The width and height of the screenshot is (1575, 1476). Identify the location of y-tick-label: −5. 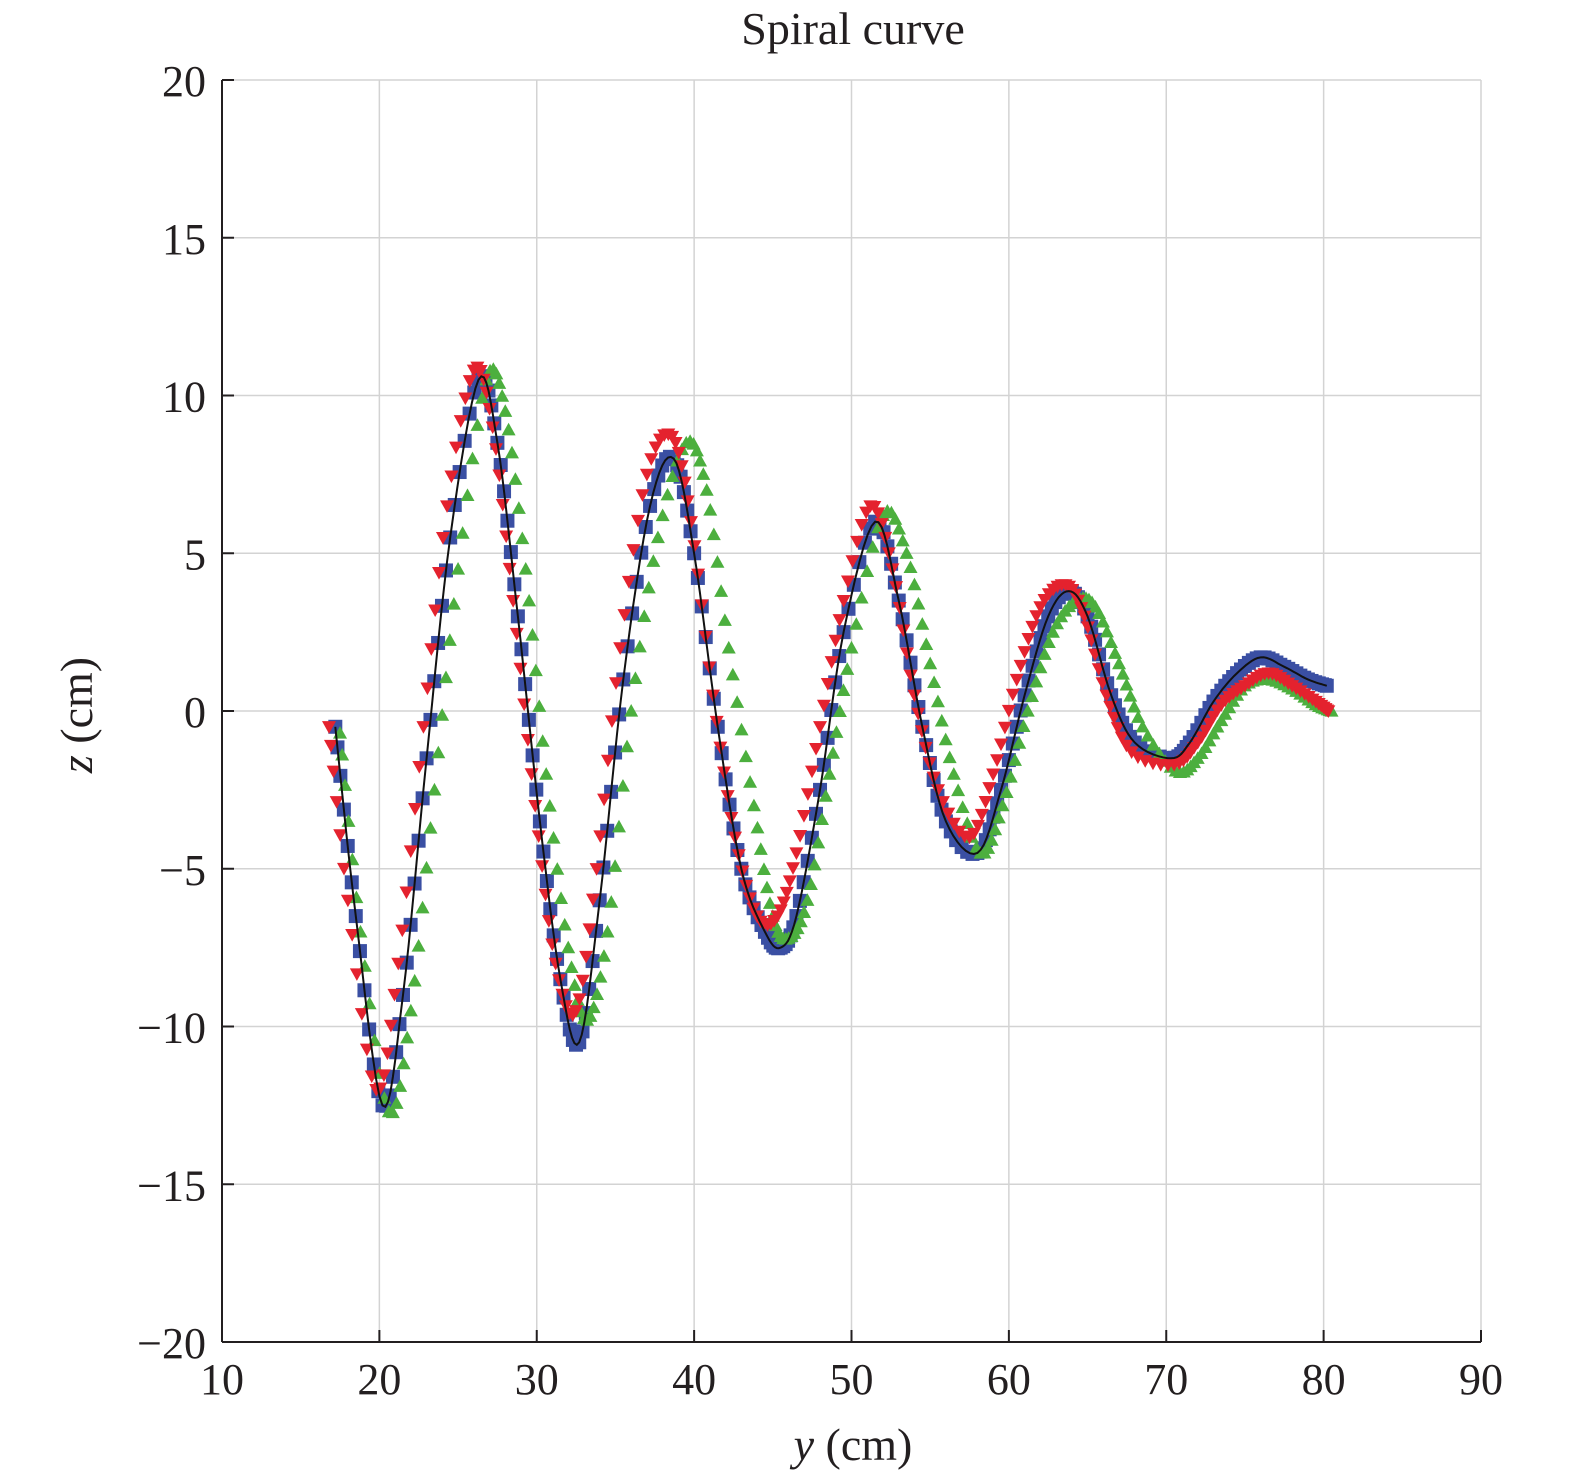
(182, 870).